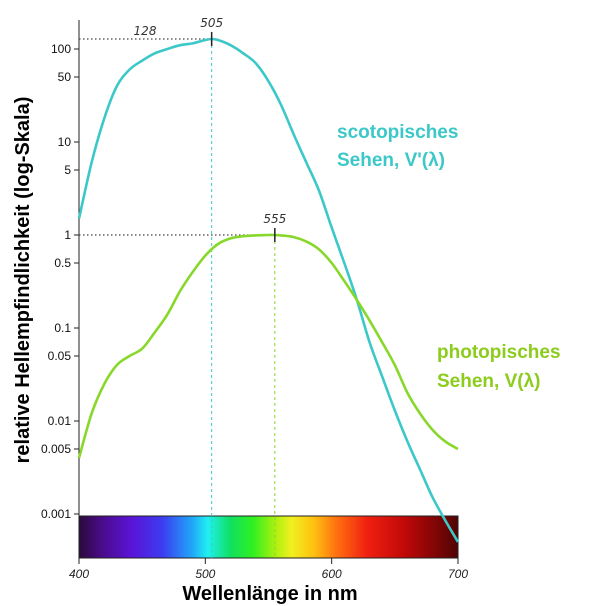  I want to click on x-tick-label: 700, so click(458, 574).